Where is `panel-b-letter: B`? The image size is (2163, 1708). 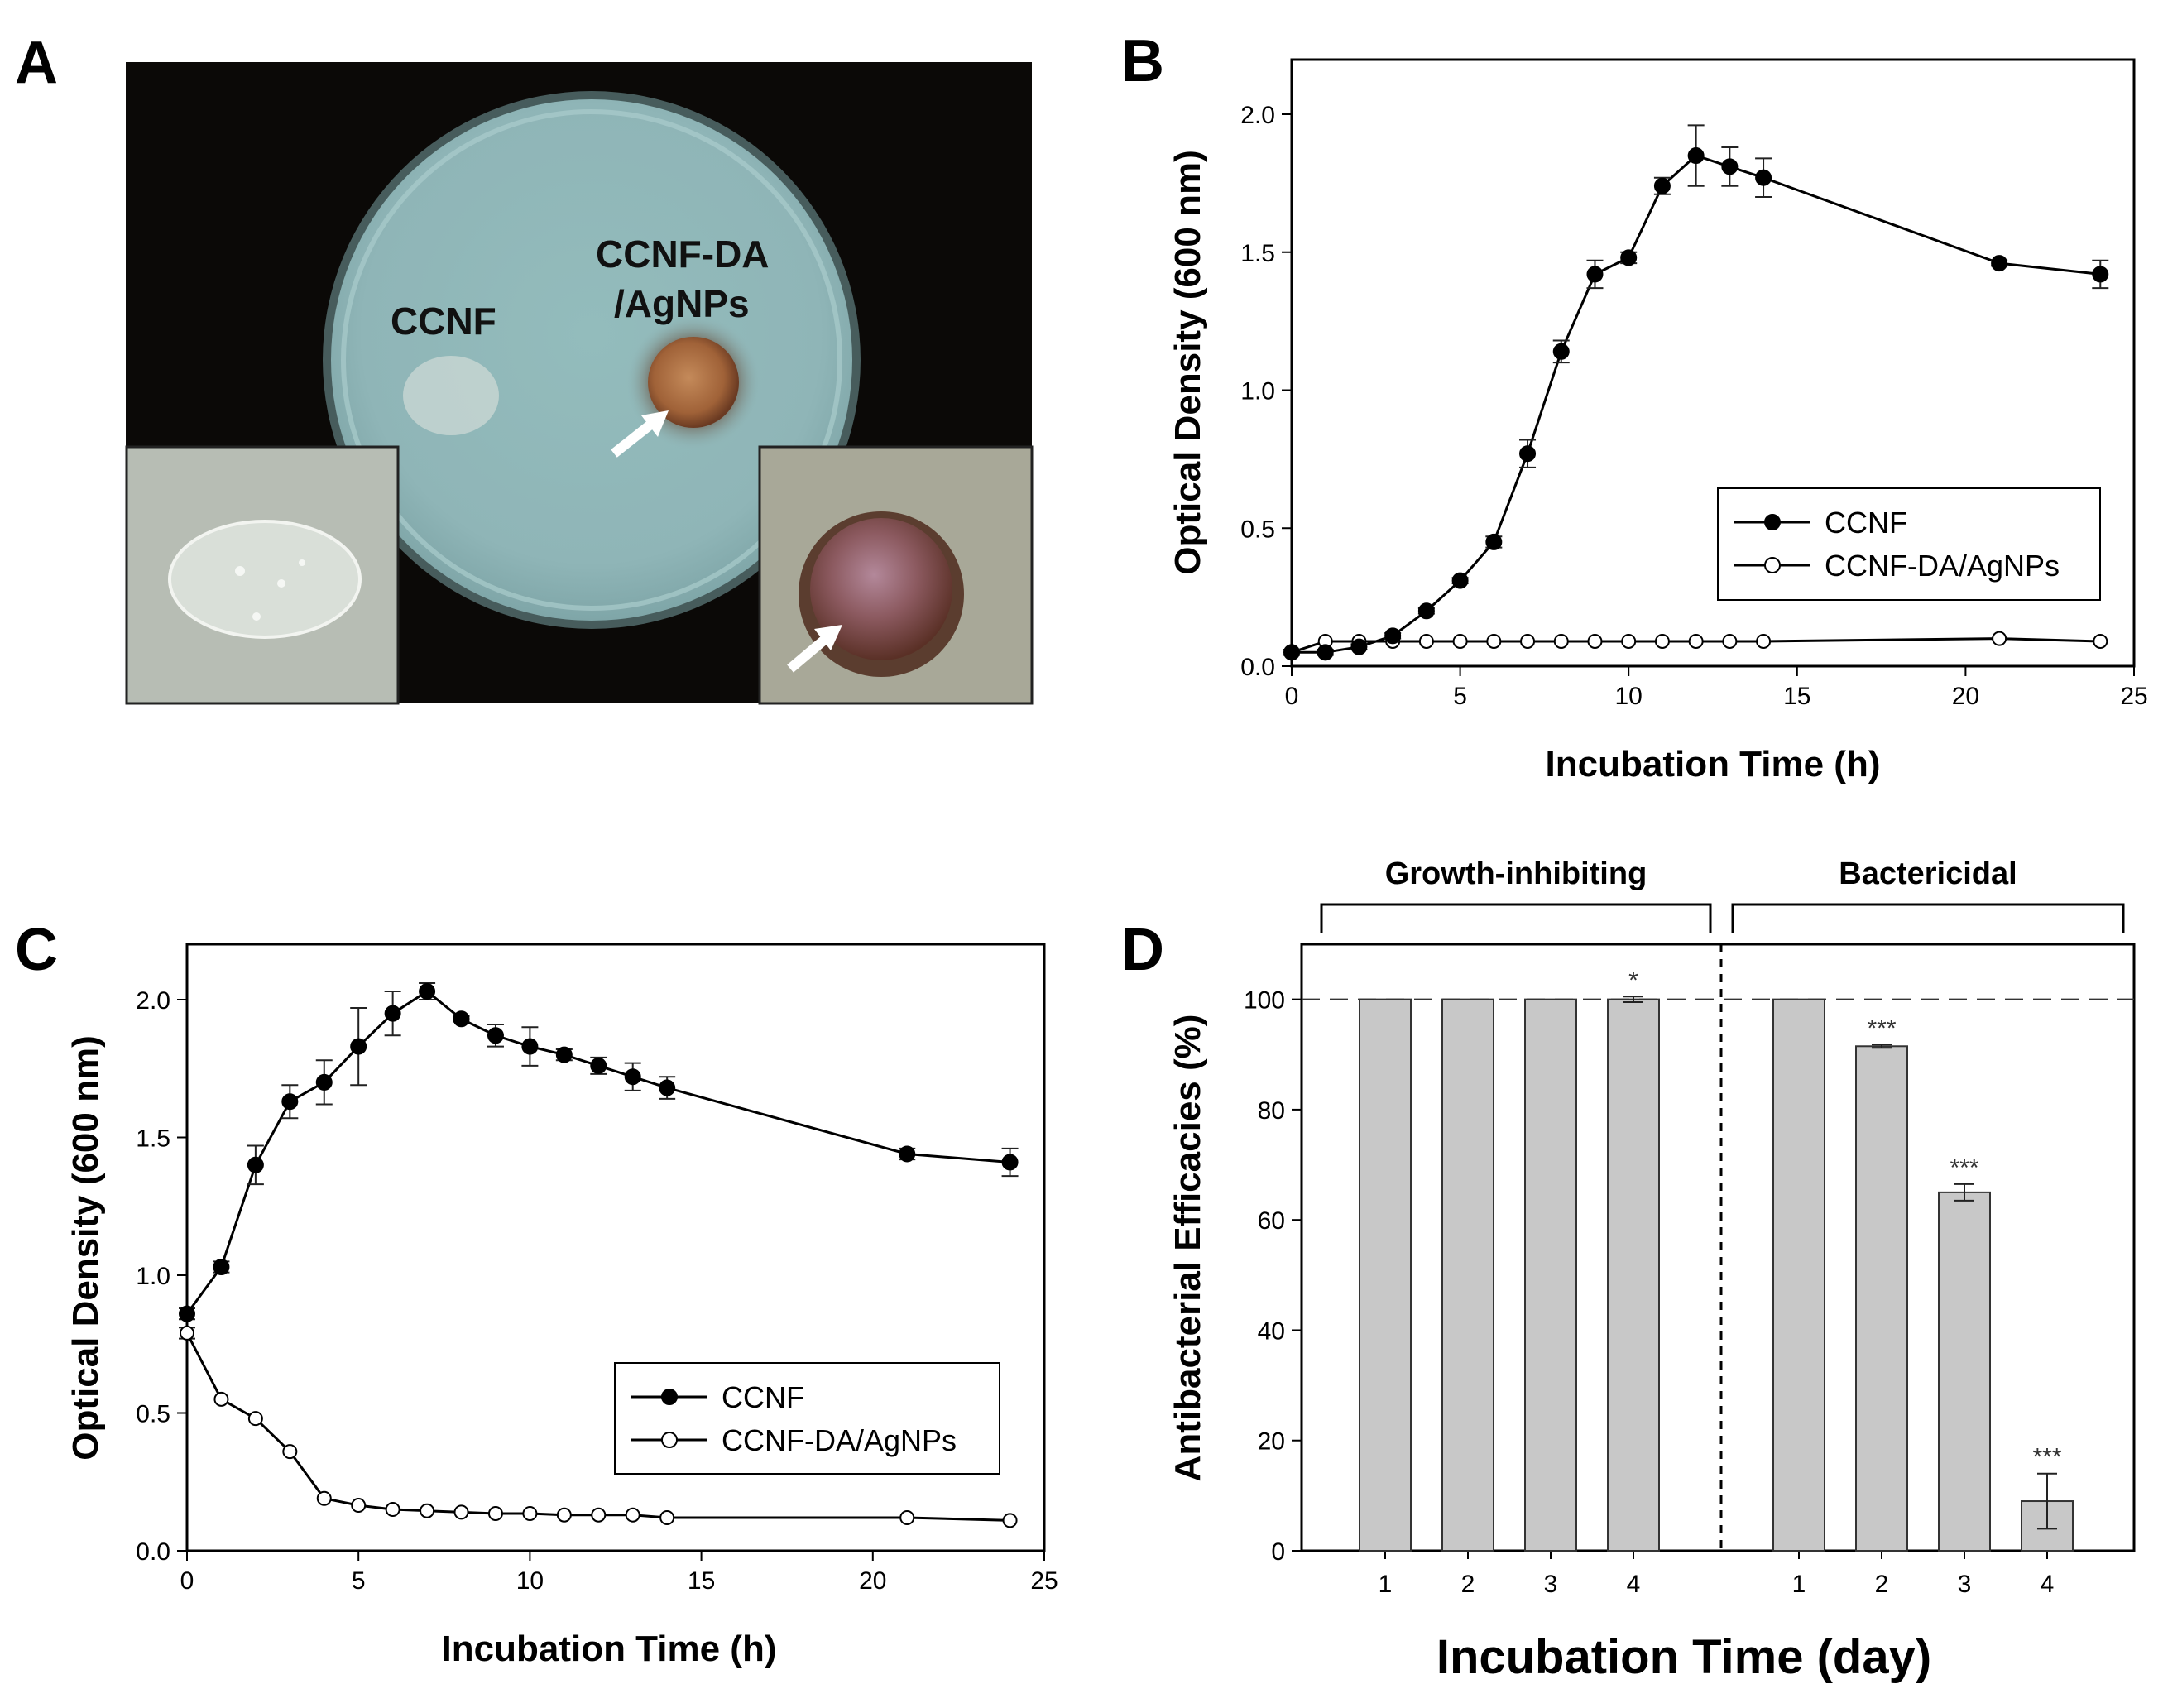 panel-b-letter: B is located at coordinates (1142, 61).